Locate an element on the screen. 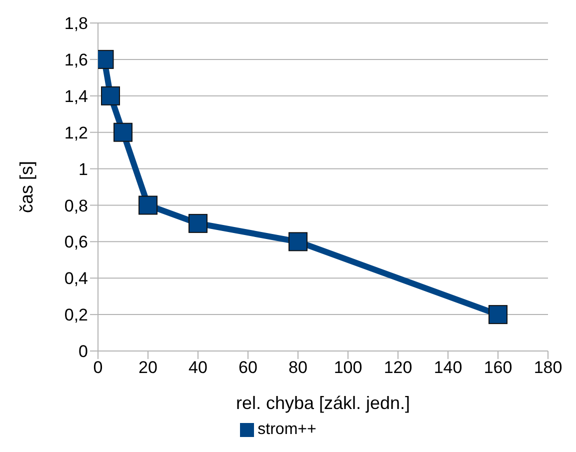 This screenshot has width=576, height=452. y-tick-label: 0,4 is located at coordinates (76, 278).